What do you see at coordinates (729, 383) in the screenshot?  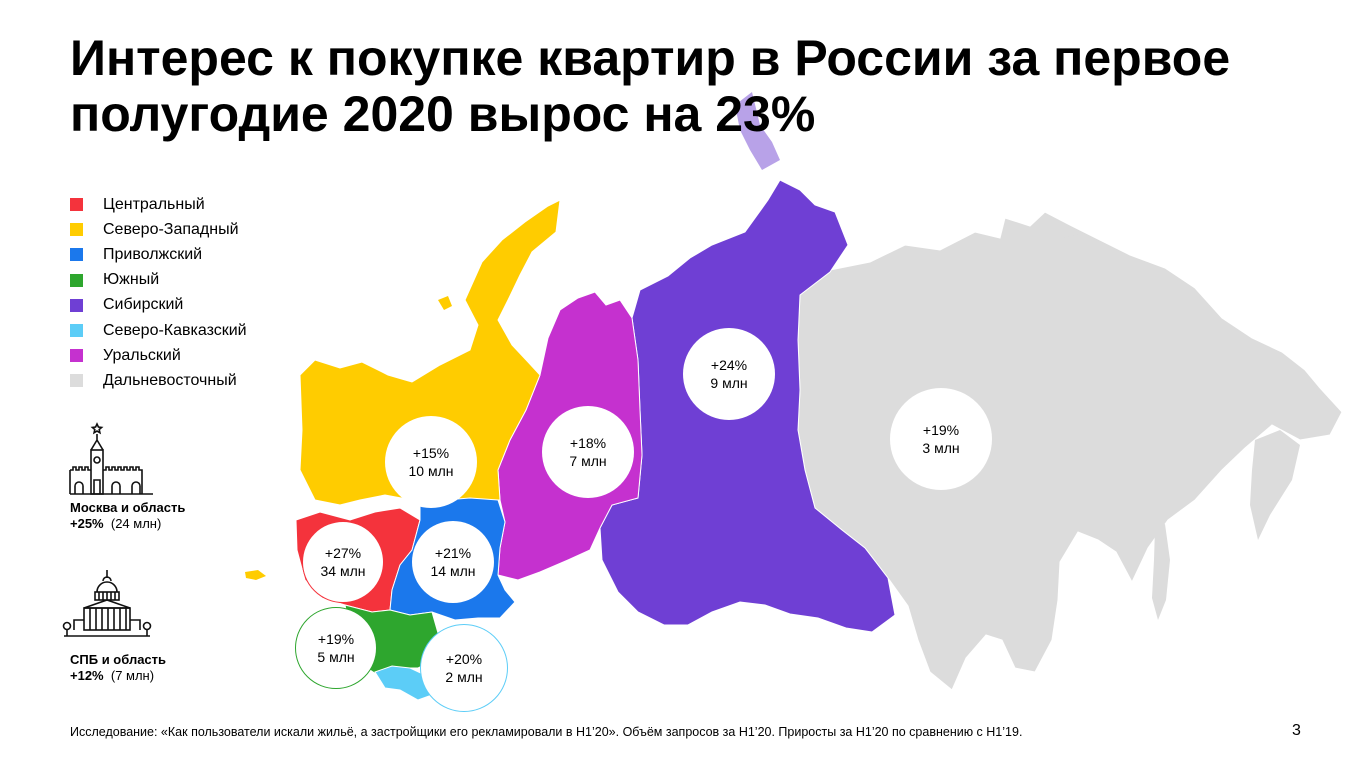 I see `bubble-volume: 9 млн` at bounding box center [729, 383].